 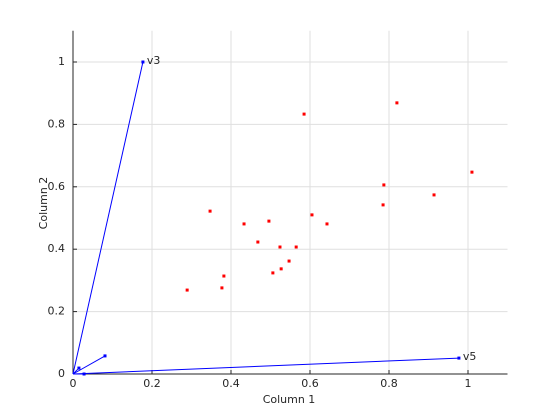 What do you see at coordinates (231, 383) in the screenshot?
I see `x-tick-label: 0.4` at bounding box center [231, 383].